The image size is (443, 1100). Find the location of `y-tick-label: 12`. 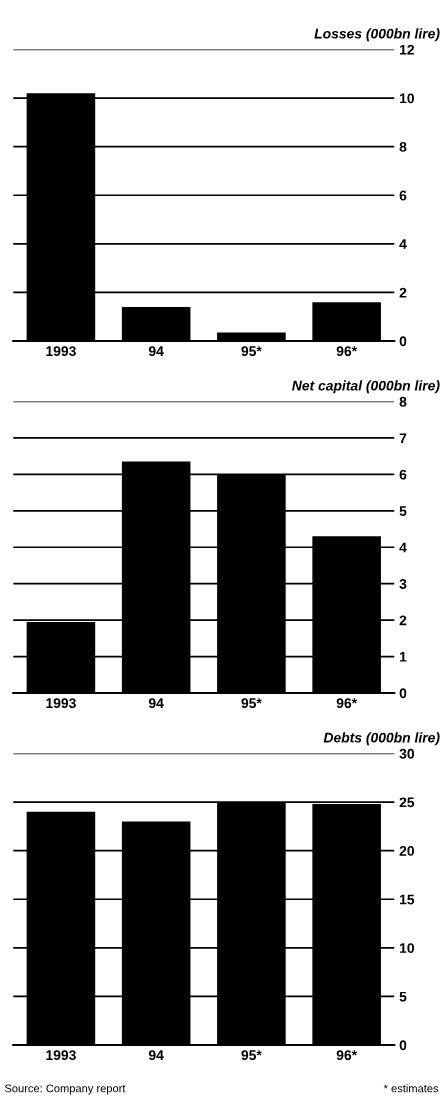

y-tick-label: 12 is located at coordinates (407, 49).